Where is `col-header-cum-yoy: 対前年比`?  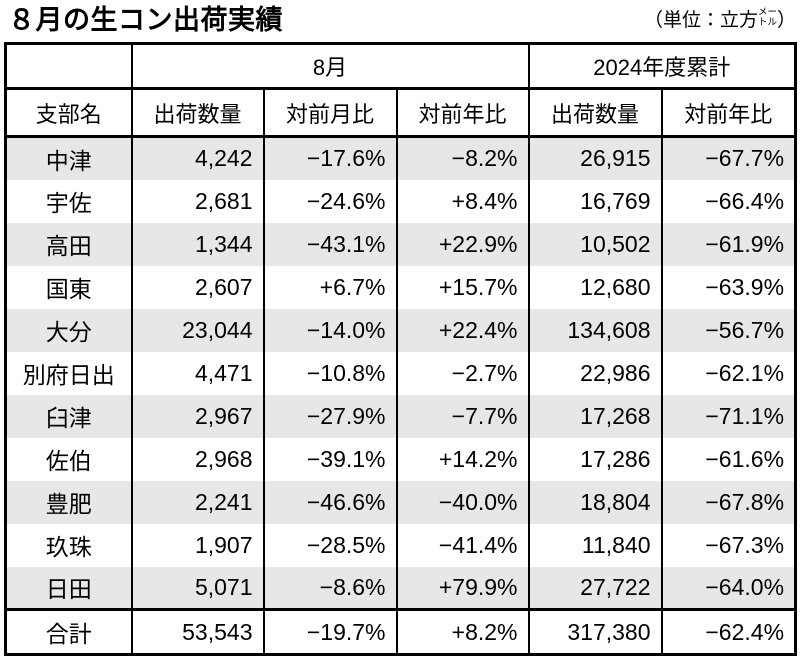
col-header-cum-yoy: 対前年比 is located at coordinates (728, 113).